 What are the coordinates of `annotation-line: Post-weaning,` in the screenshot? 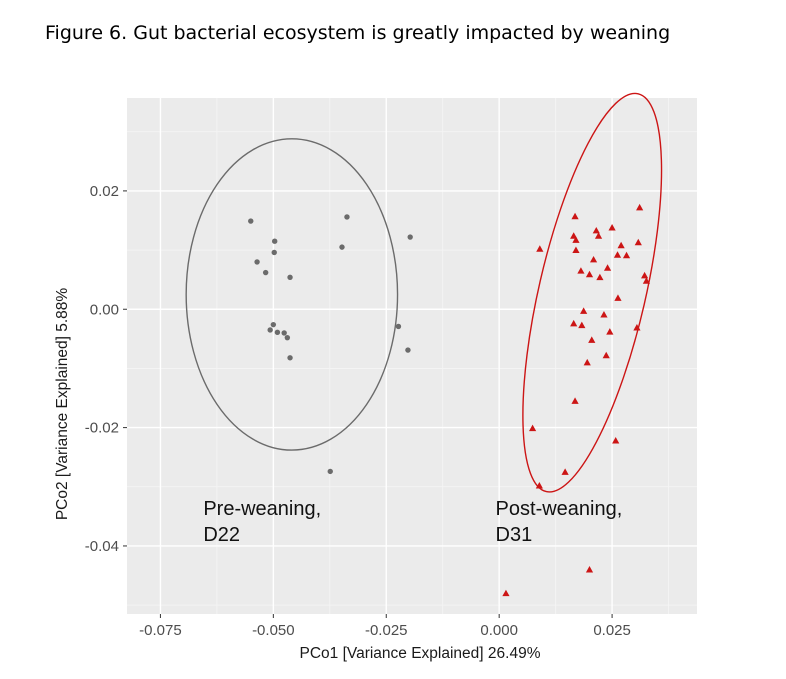 It's located at (559, 509).